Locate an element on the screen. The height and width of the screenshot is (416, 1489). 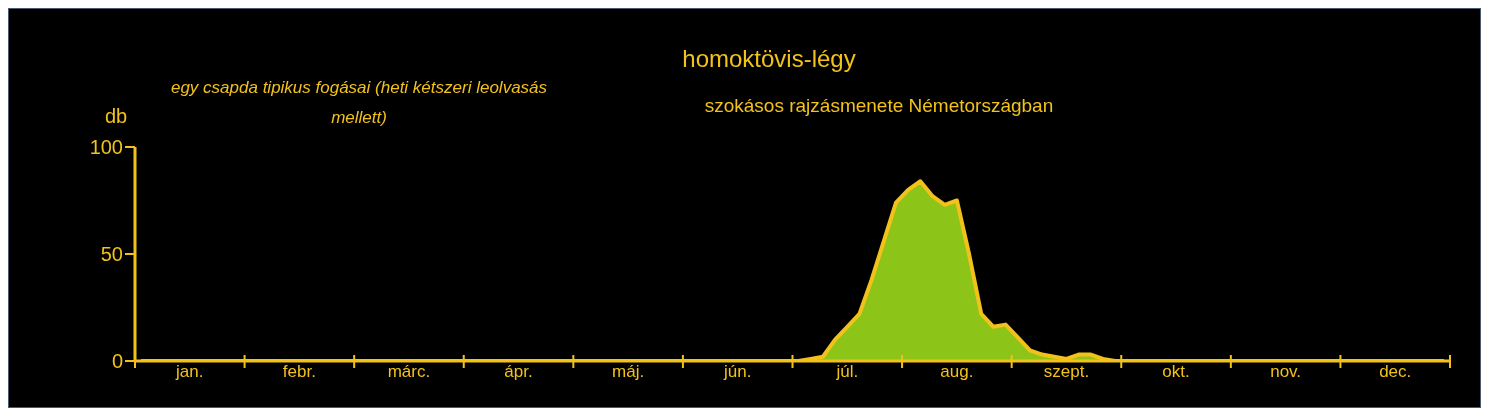
y-tick-label: 100 is located at coordinates (106, 147).